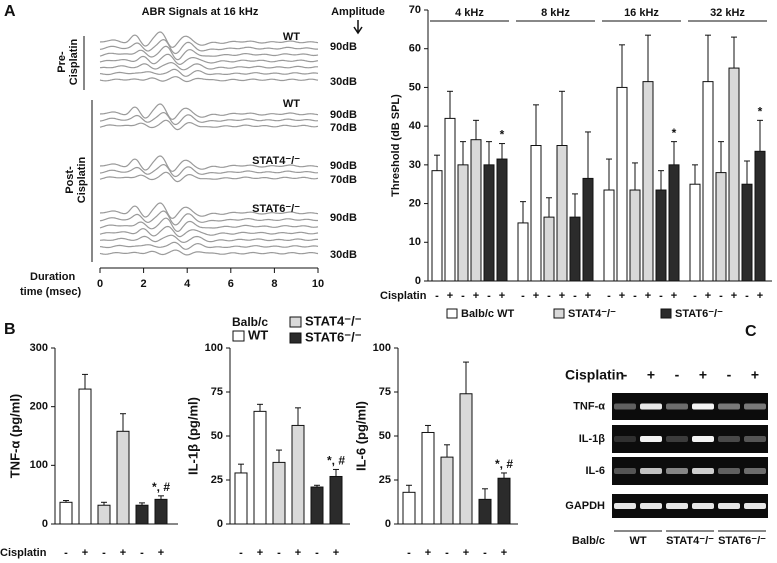 The image size is (777, 563). I want to click on x-tick-label: 10, so click(318, 284).